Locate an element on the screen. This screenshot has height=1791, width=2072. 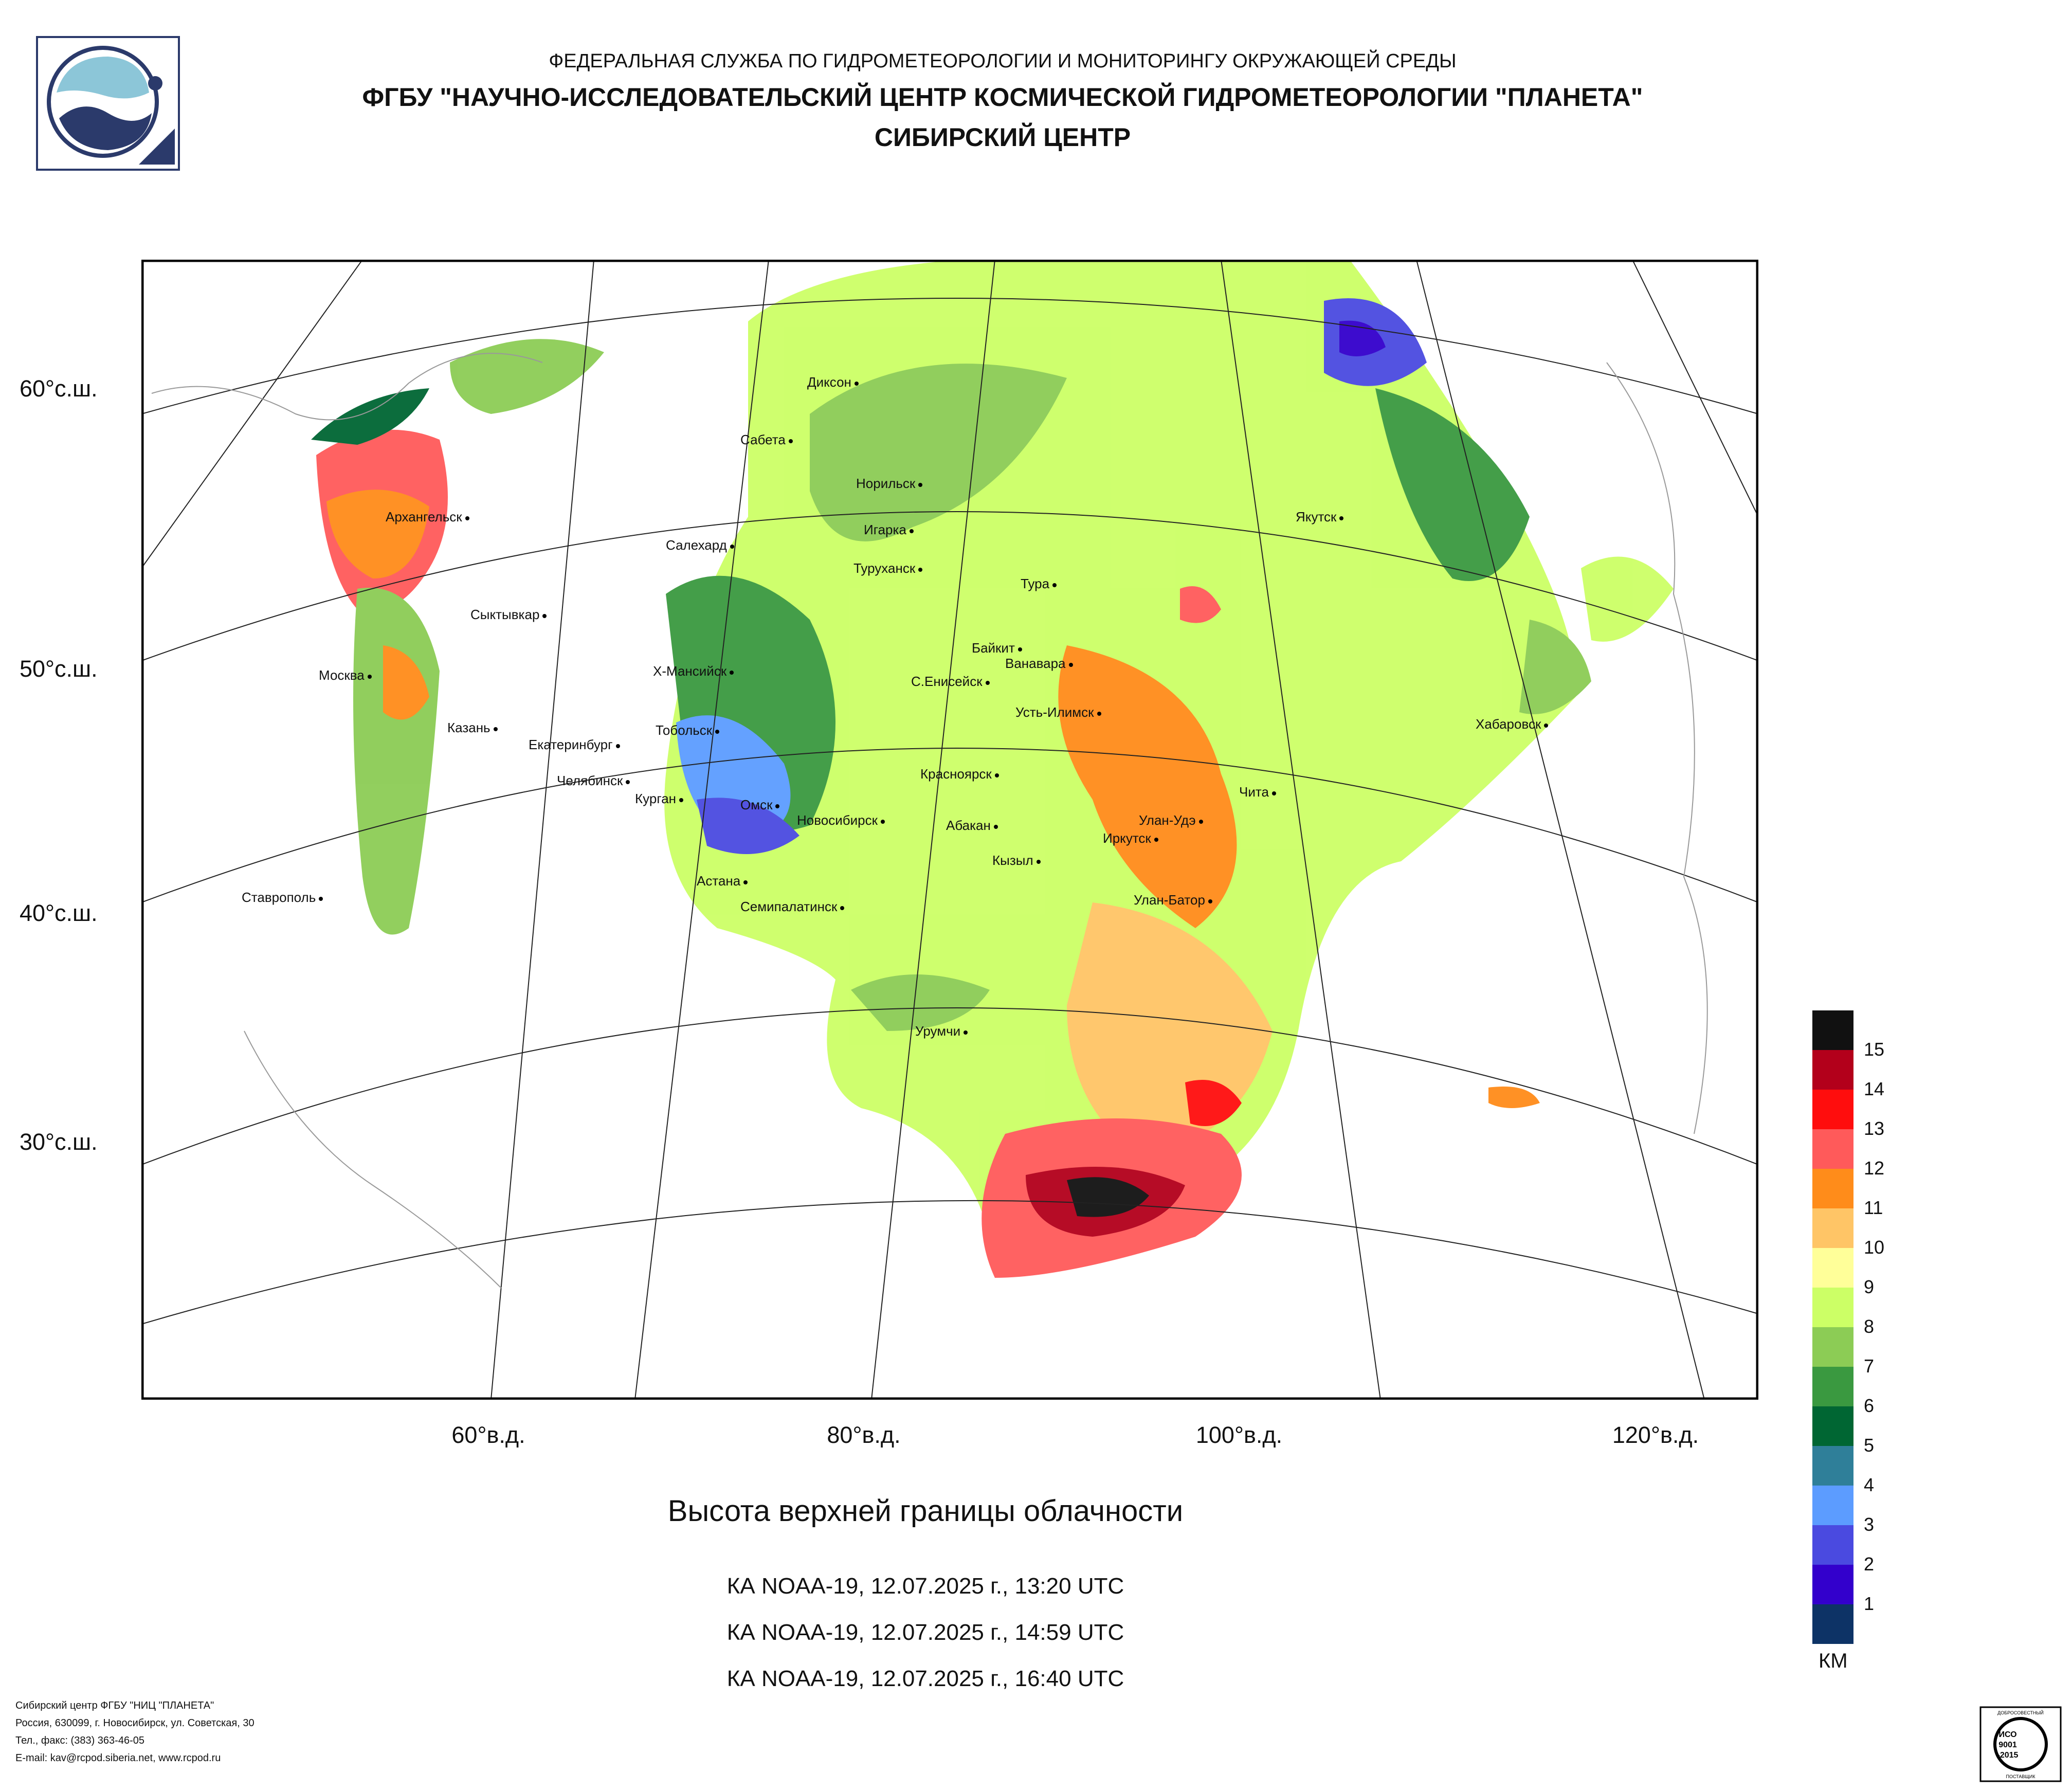
legend-label: 10 is located at coordinates (1874, 1247).